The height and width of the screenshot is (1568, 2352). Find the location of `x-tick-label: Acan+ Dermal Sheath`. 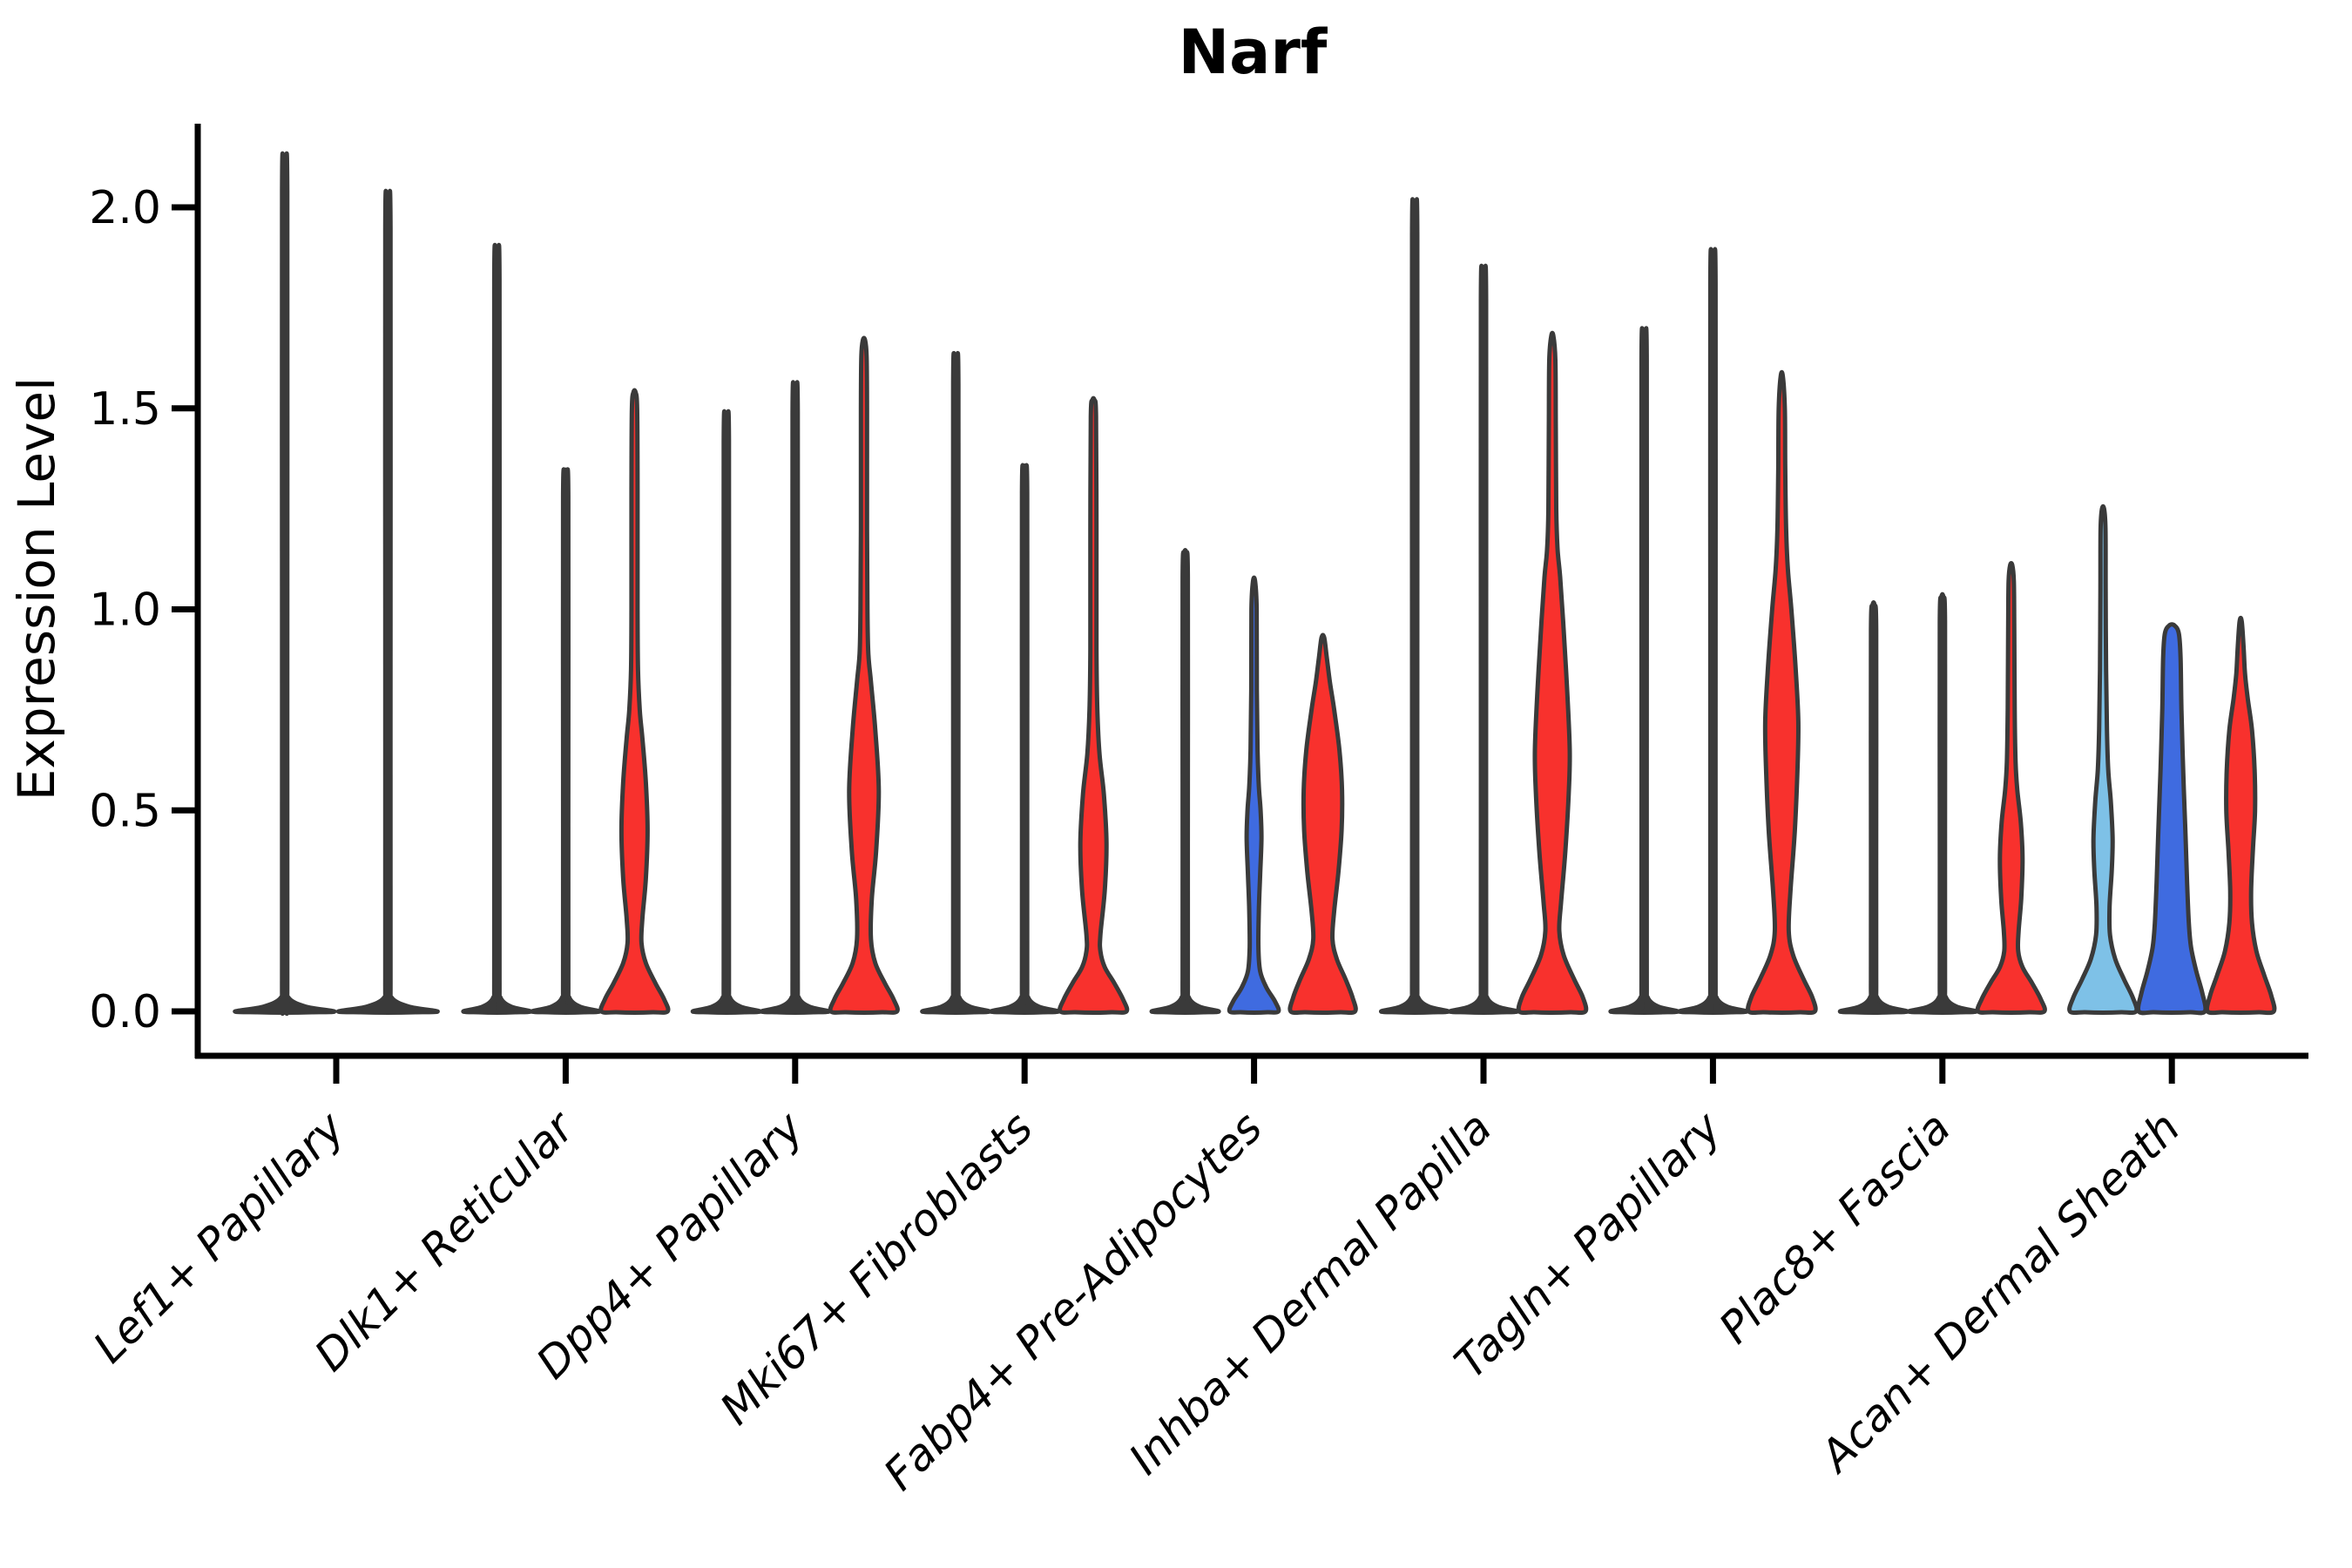

x-tick-label: Acan+ Dermal Sheath is located at coordinates (1999, 1292).